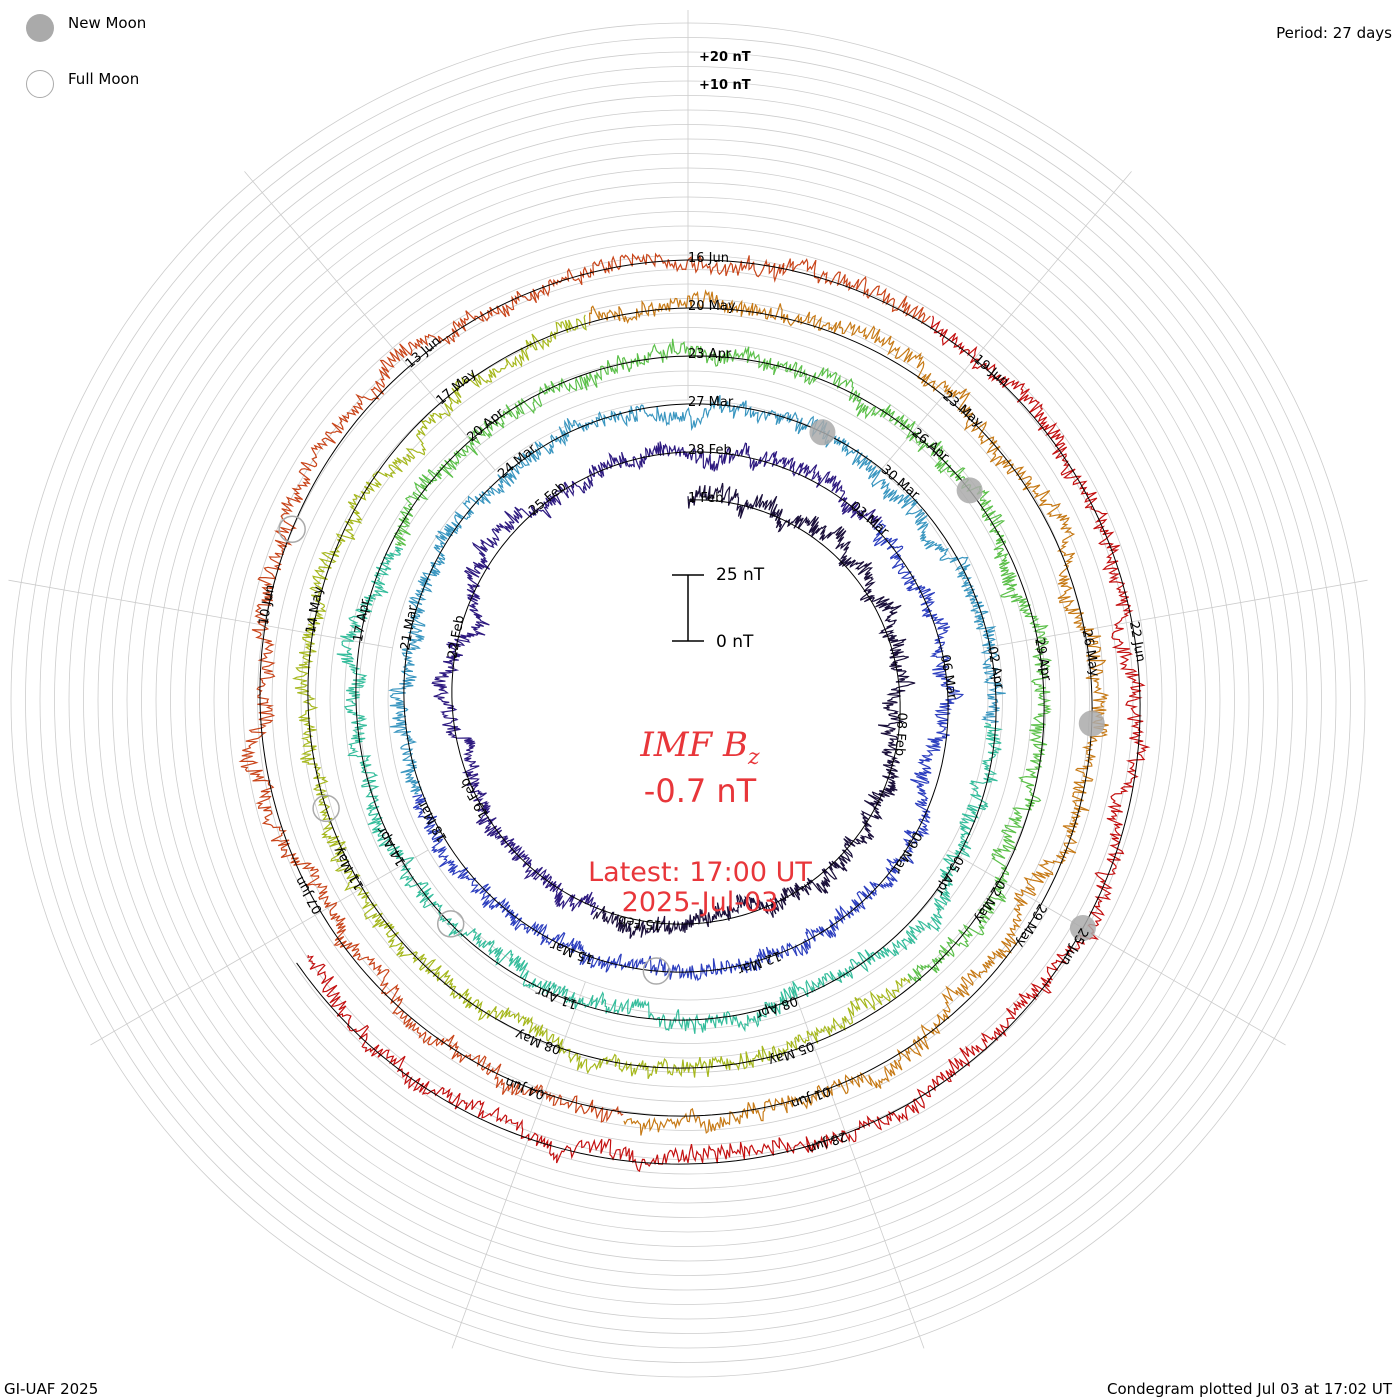 The height and width of the screenshot is (1400, 1400). I want to click on date-label: 26 Apr, so click(930, 445).